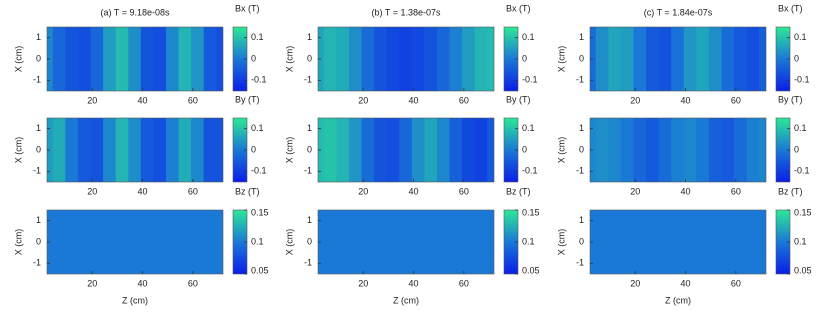  I want to click on colorbar-tick-label: 0.15, so click(531, 212).